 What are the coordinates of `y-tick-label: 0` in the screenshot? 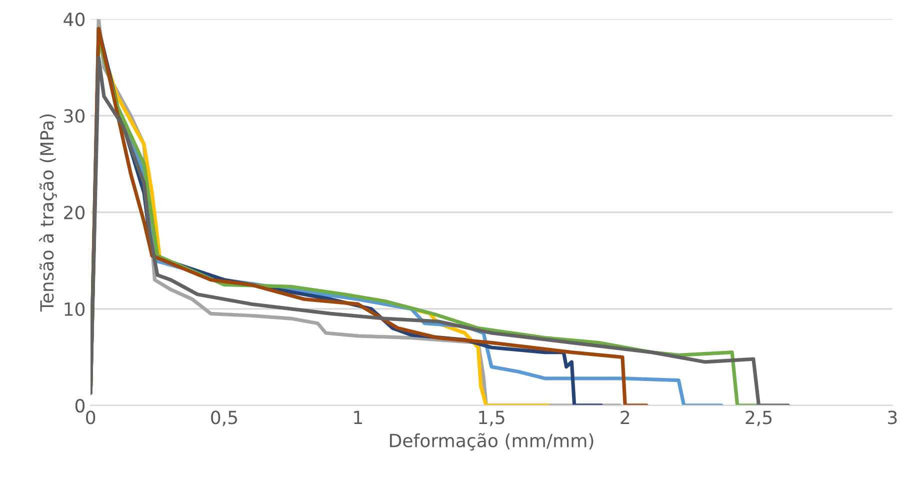 It's located at (80, 405).